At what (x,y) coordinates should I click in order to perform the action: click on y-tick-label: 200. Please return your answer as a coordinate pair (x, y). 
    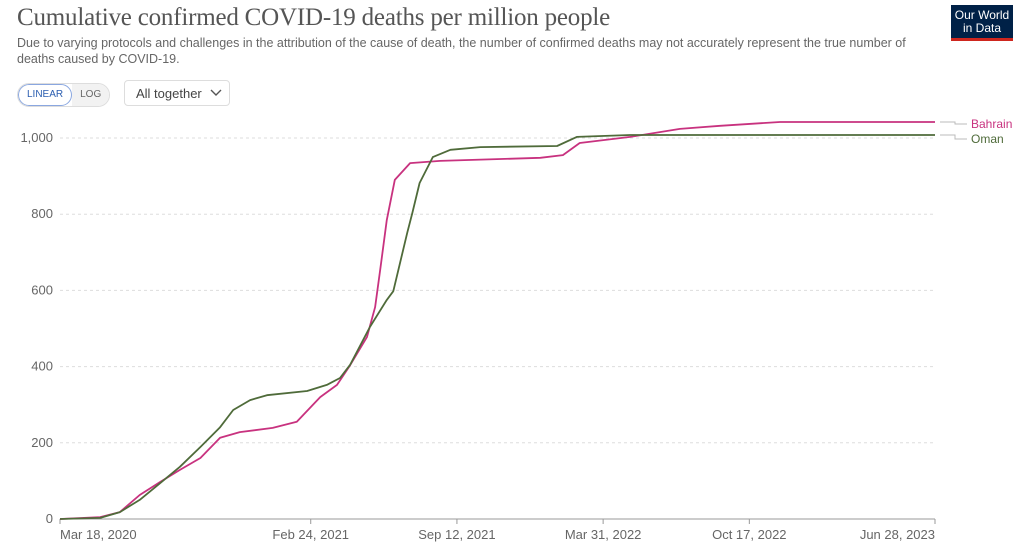
    Looking at the image, I should click on (42, 442).